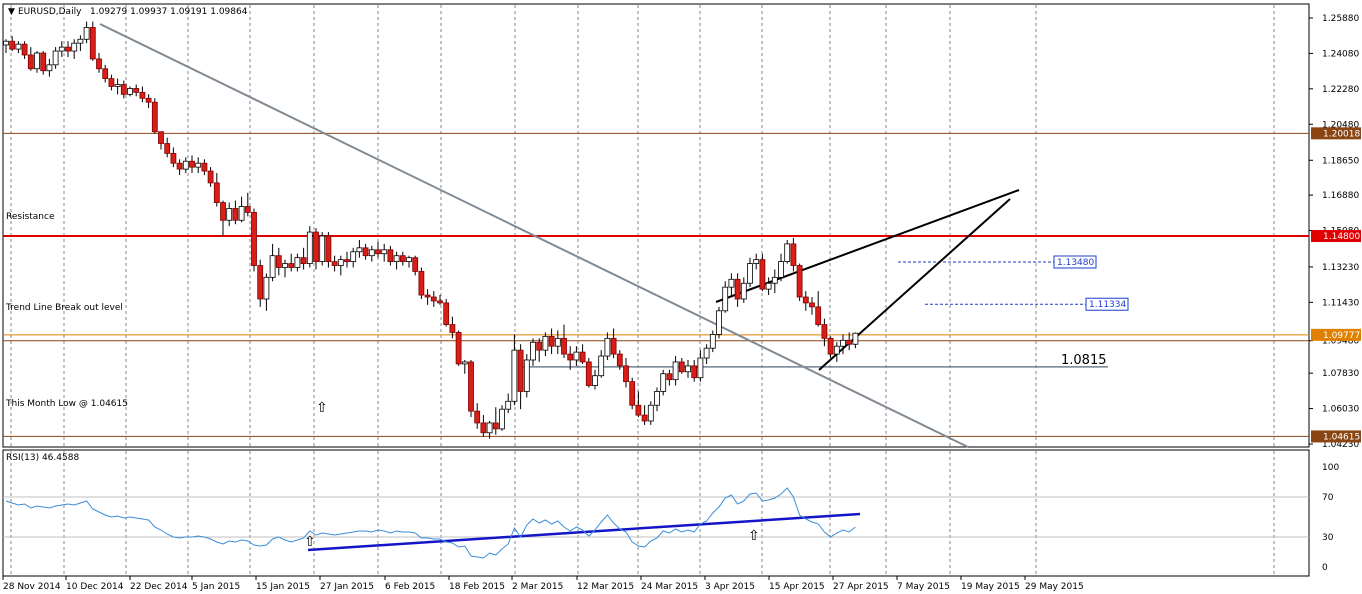 The height and width of the screenshot is (594, 1362). Describe the element at coordinates (537, 587) in the screenshot. I see `date-tick-label: 2 Mar 2015` at that location.